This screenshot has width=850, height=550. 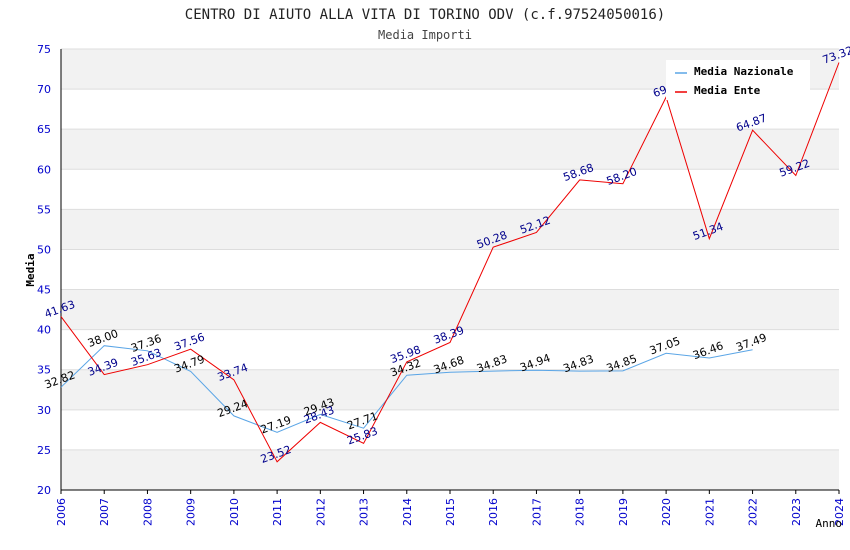 What do you see at coordinates (44, 89) in the screenshot?
I see `y-tick-label: 70` at bounding box center [44, 89].